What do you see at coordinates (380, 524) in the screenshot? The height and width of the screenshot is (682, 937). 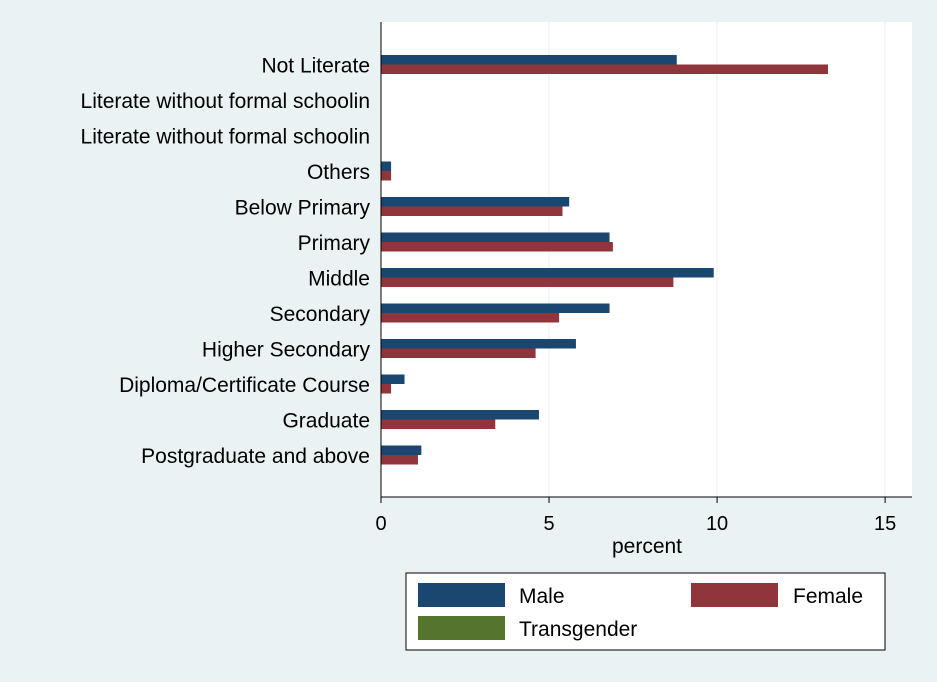 I see `x-tick-label: 0` at bounding box center [380, 524].